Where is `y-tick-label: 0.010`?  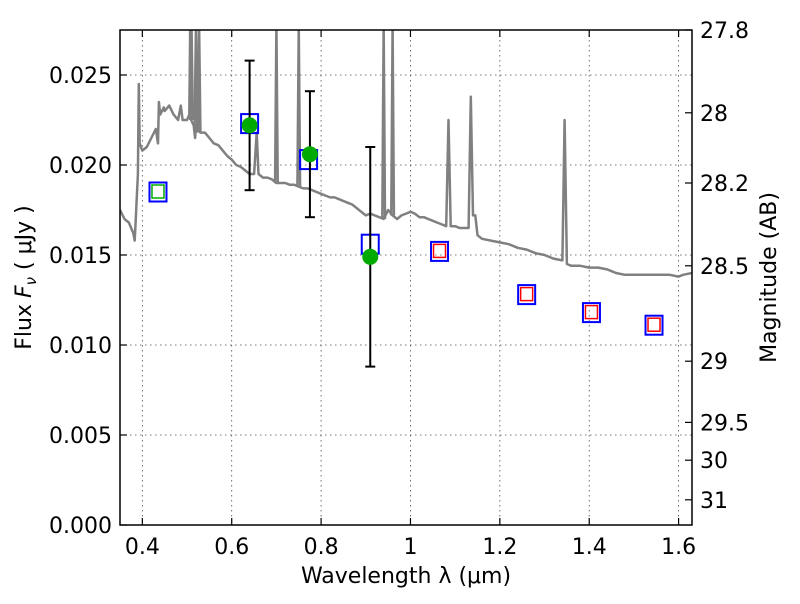
y-tick-label: 0.010 is located at coordinates (80, 346).